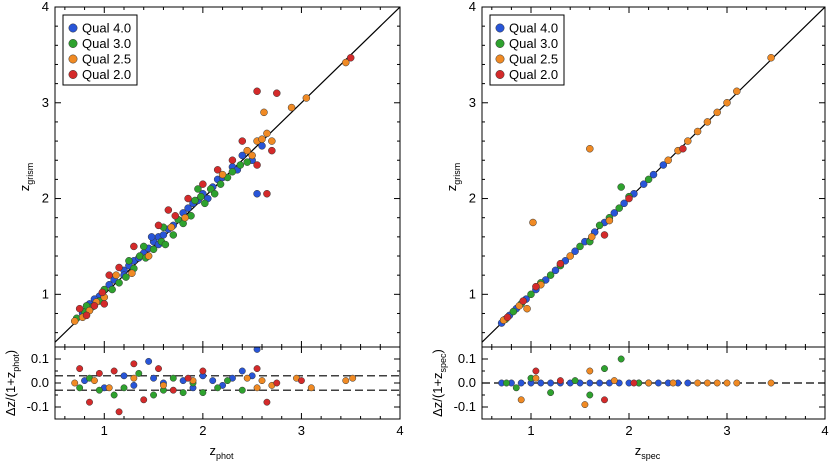  Describe the element at coordinates (472, 7) in the screenshot. I see `y-tick-label: 4` at that location.